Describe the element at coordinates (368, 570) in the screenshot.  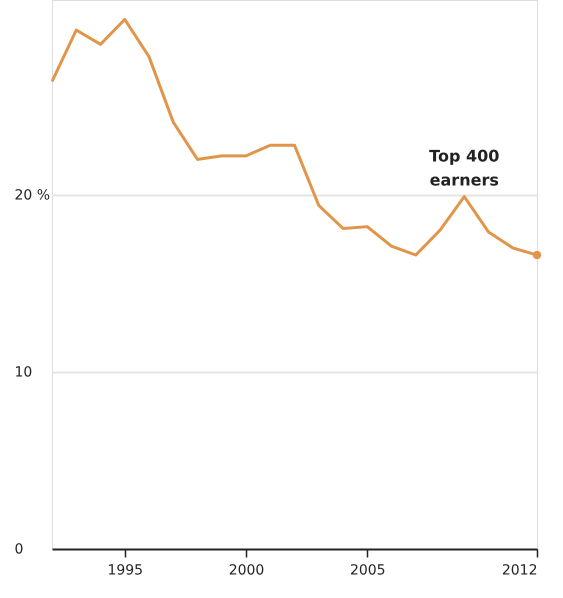
I see `x-tick-label: 2005` at that location.